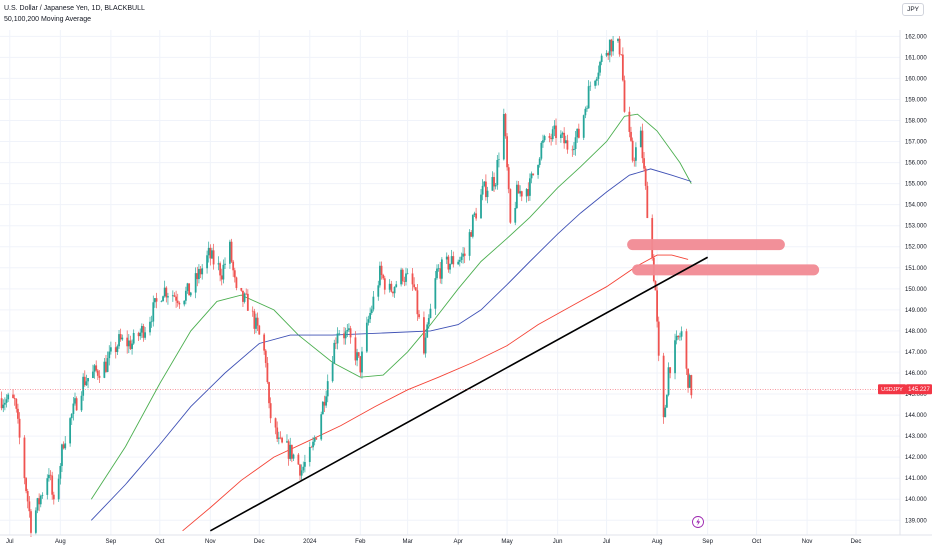 The height and width of the screenshot is (550, 932). What do you see at coordinates (916, 185) in the screenshot?
I see `y-tick-label: 155.000` at bounding box center [916, 185].